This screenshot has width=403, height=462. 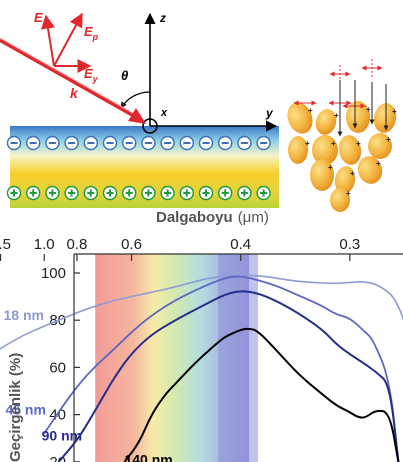 I want to click on minus-charges-row, so click(x=138, y=143).